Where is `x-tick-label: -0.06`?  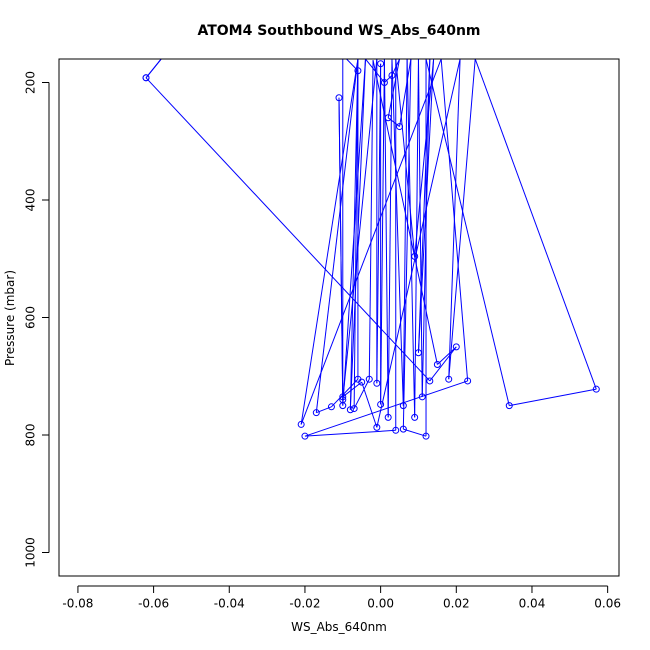 x-tick-label: -0.06 is located at coordinates (153, 604).